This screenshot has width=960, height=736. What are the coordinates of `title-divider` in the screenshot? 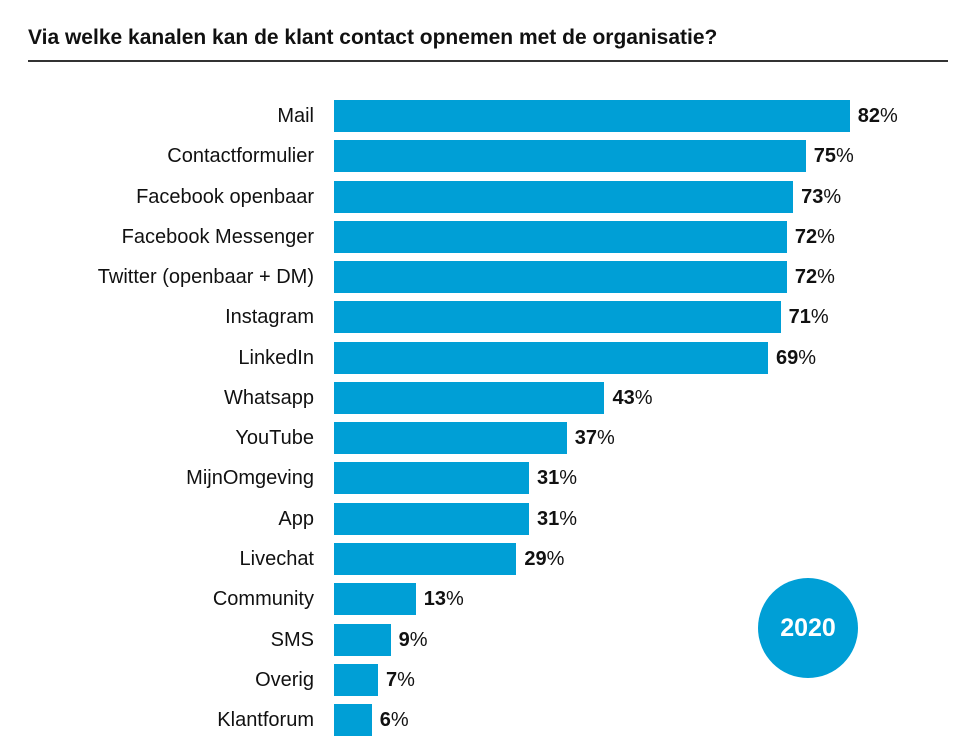 It's located at (488, 61).